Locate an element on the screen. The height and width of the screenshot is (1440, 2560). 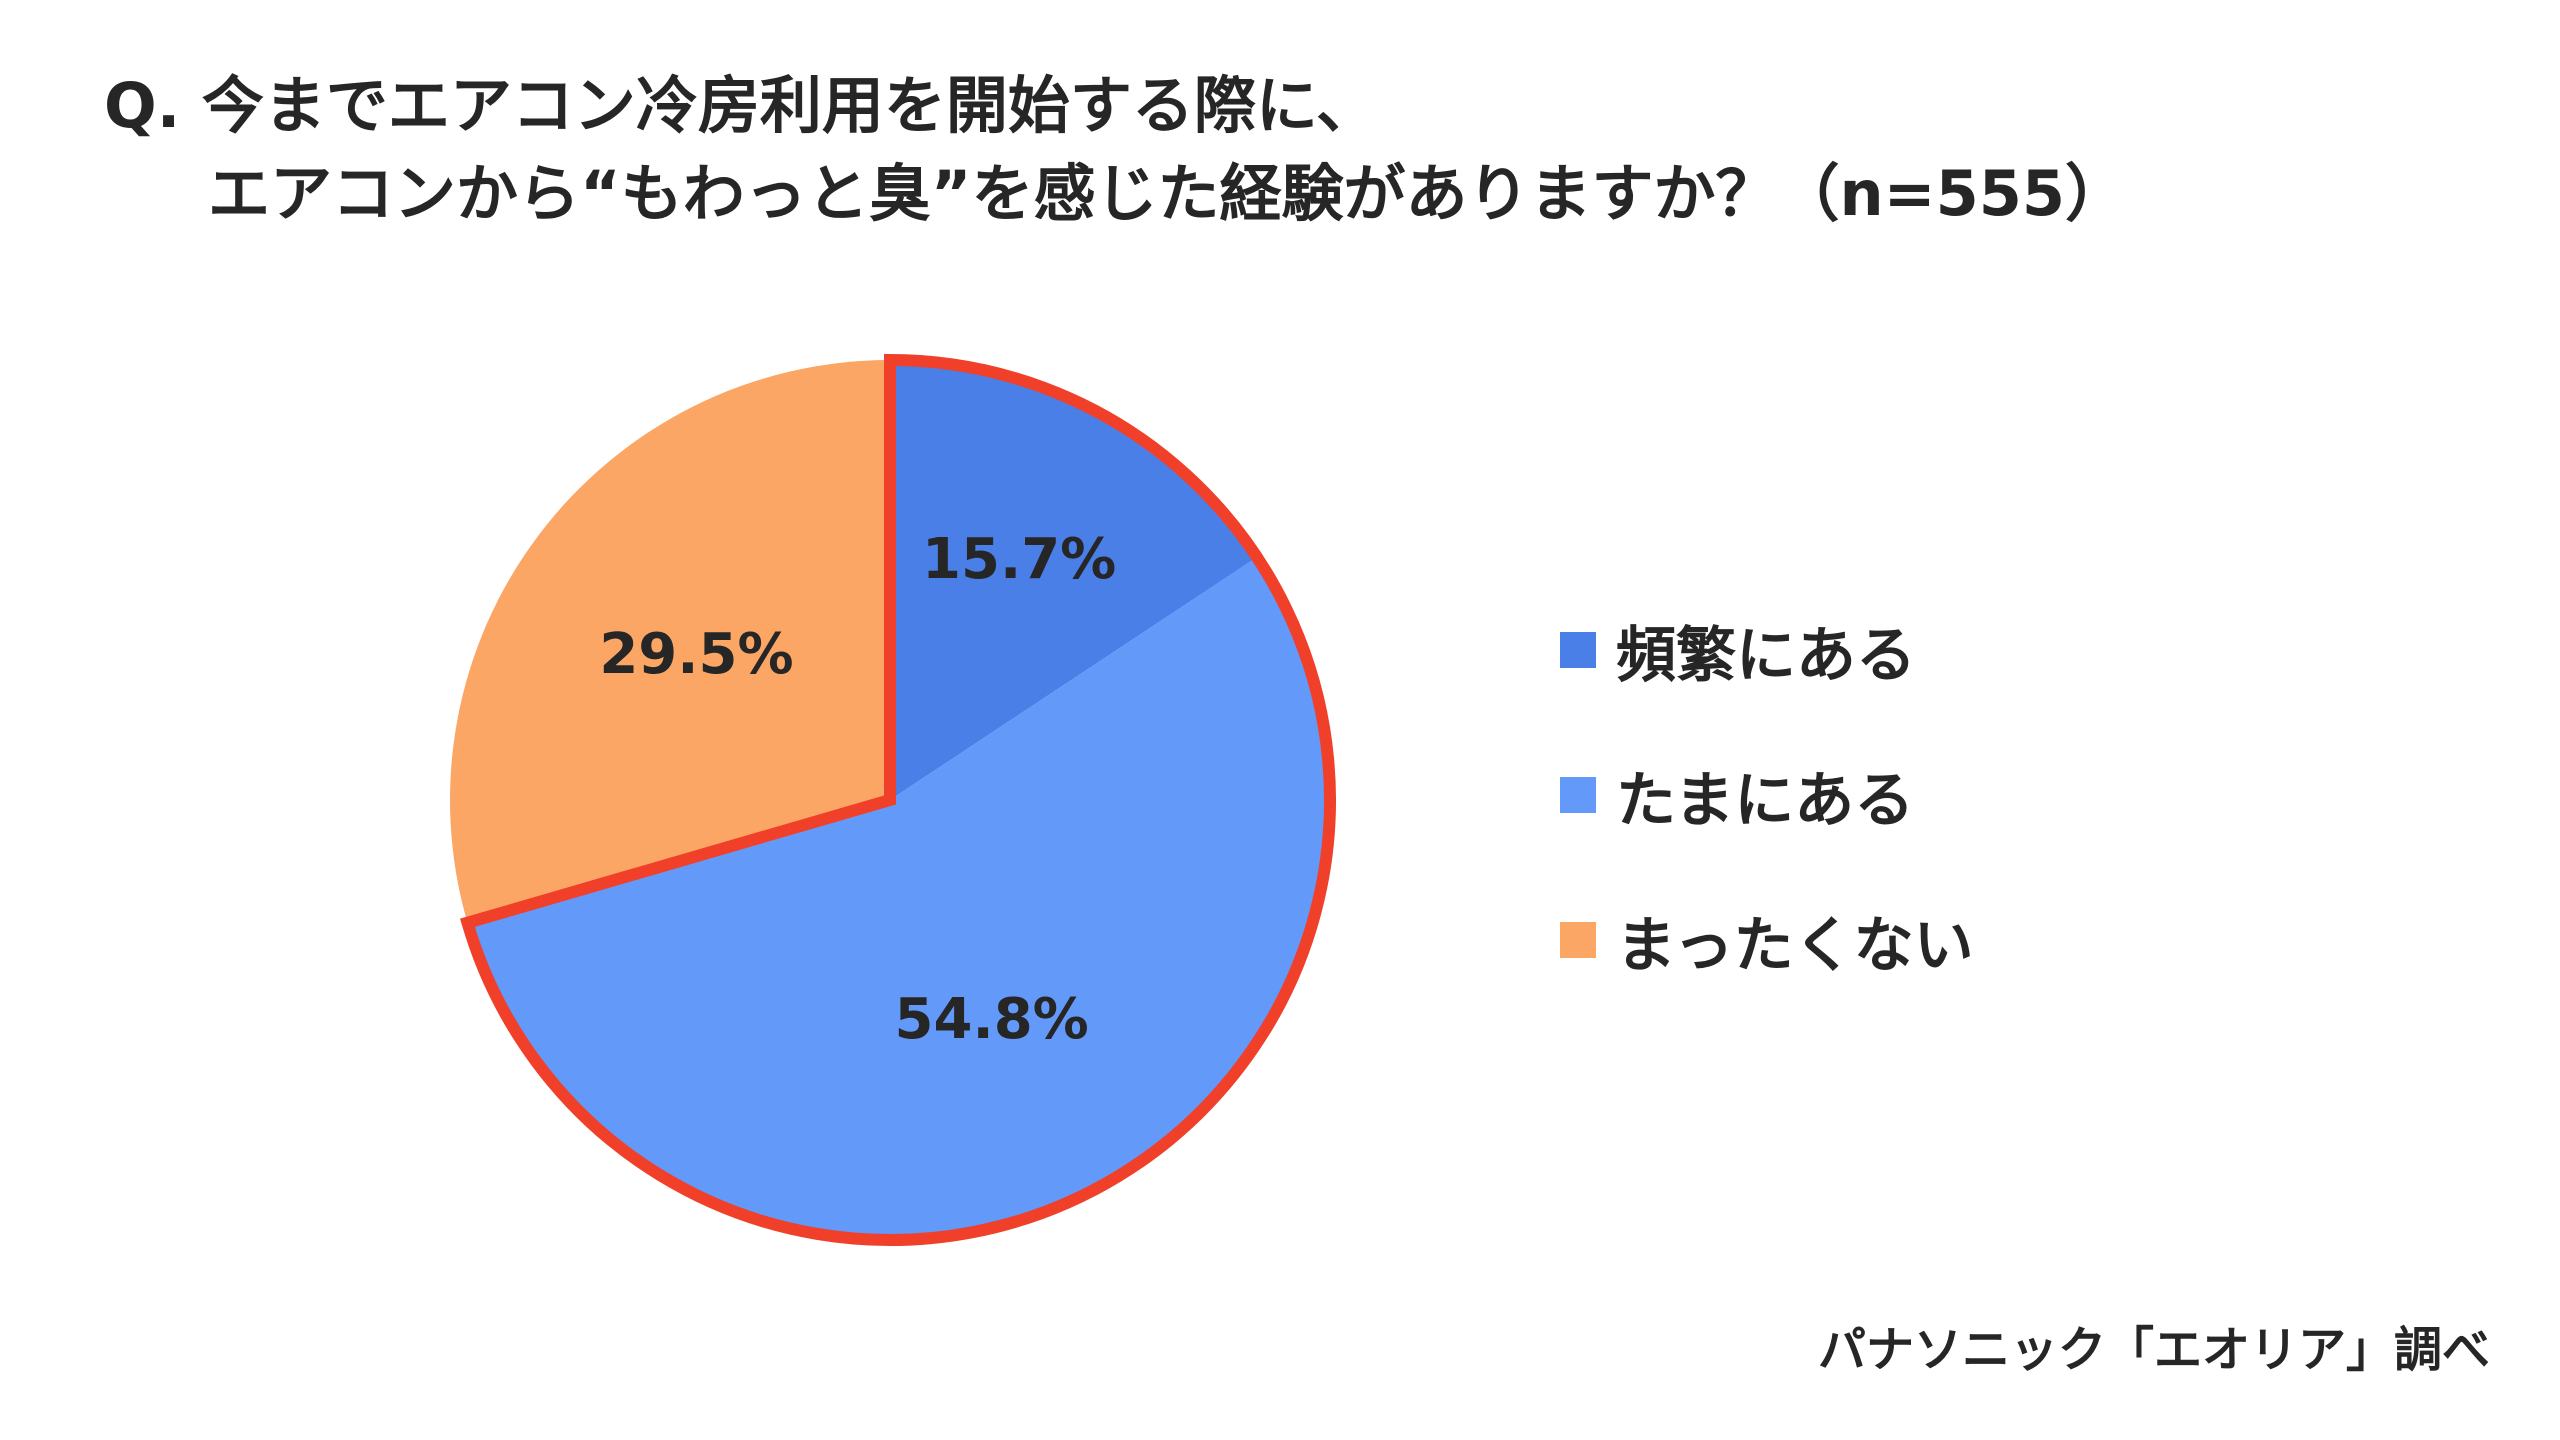
source-note: パナソニック「エオリア」調べ is located at coordinates (2153, 1350).